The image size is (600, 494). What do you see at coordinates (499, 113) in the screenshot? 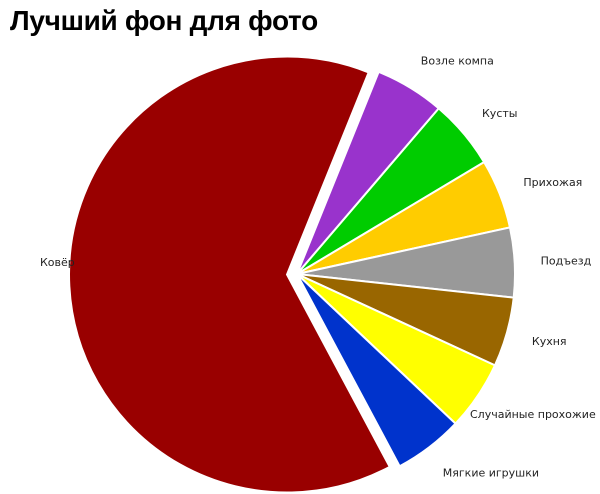
I see `slice-label-2: Кусты` at bounding box center [499, 113].